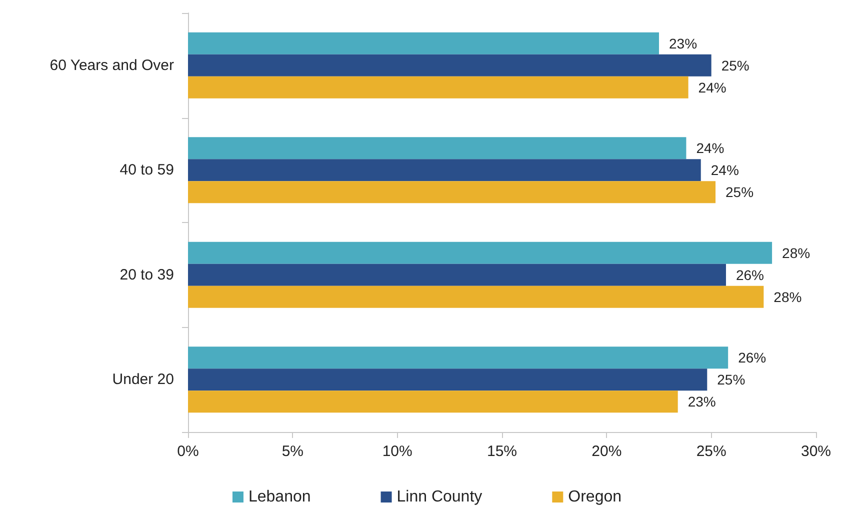  I want to click on legend-label: Linn County, so click(439, 497).